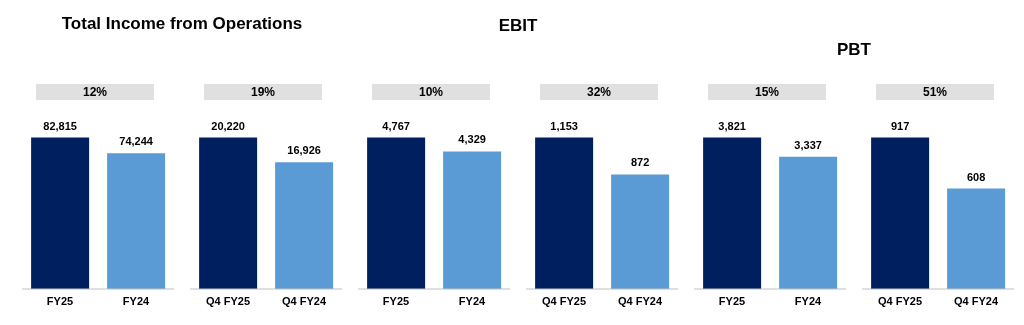 The image size is (1024, 325). I want to click on data-label: 872, so click(640, 162).